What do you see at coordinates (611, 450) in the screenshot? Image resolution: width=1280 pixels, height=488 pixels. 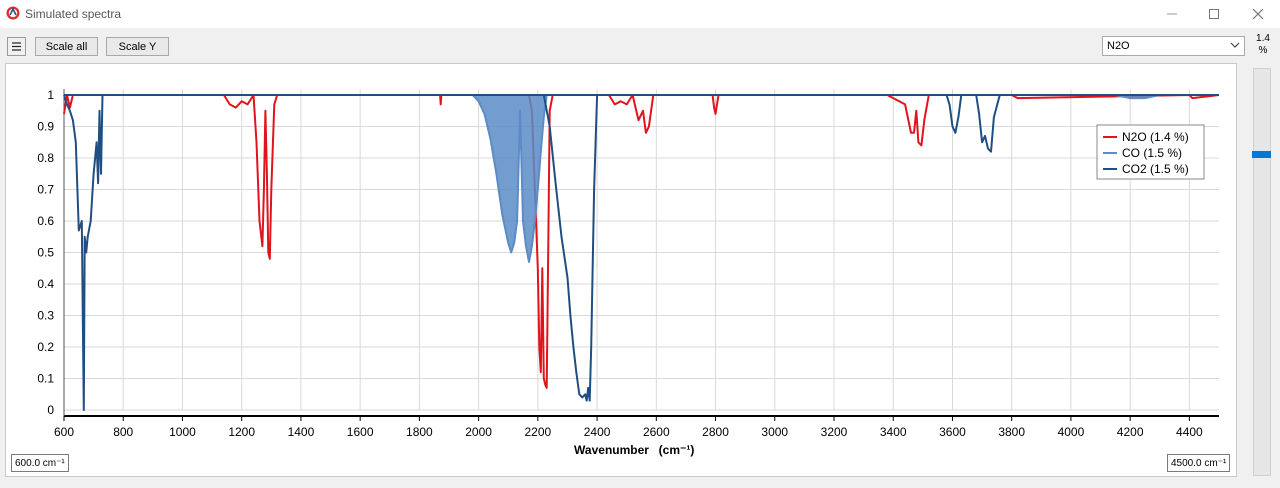 I see `x-axis-label: Wavenumber` at bounding box center [611, 450].